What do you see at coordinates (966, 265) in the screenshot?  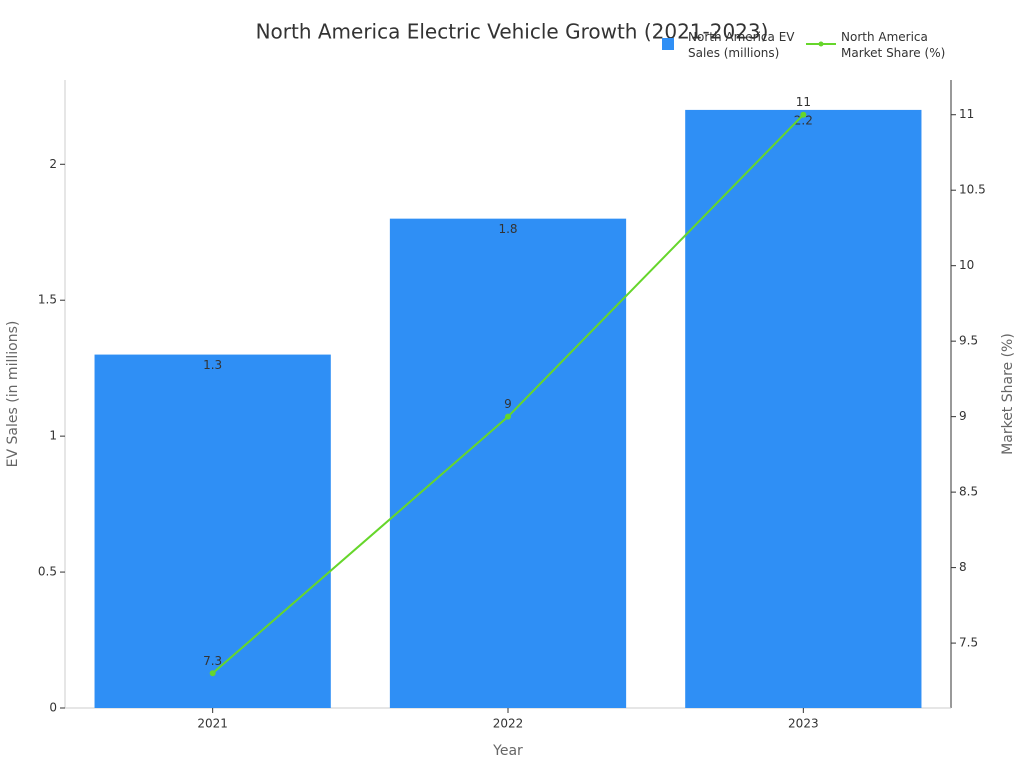 I see `y2-tick-label: 10` at bounding box center [966, 265].